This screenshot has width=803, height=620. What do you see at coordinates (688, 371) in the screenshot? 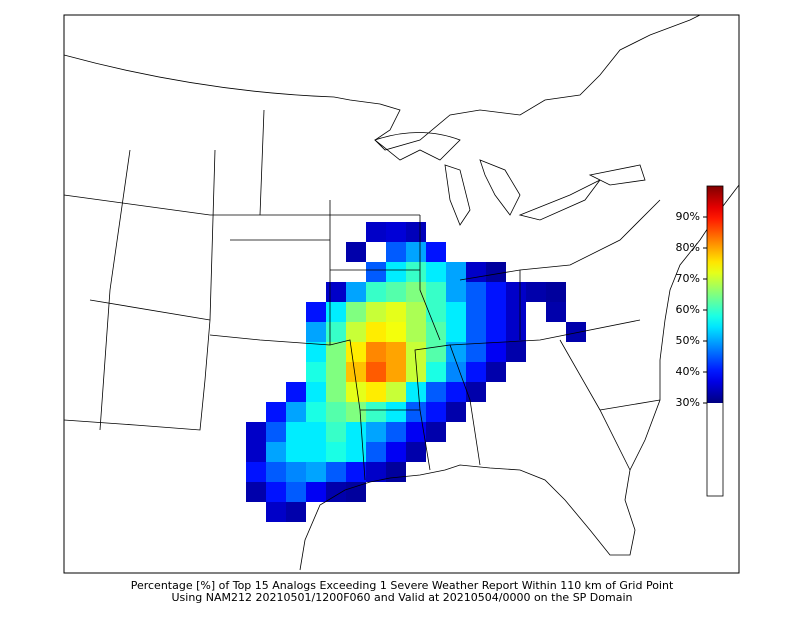
I see `colorbar-tick-label: 40%` at bounding box center [688, 371].